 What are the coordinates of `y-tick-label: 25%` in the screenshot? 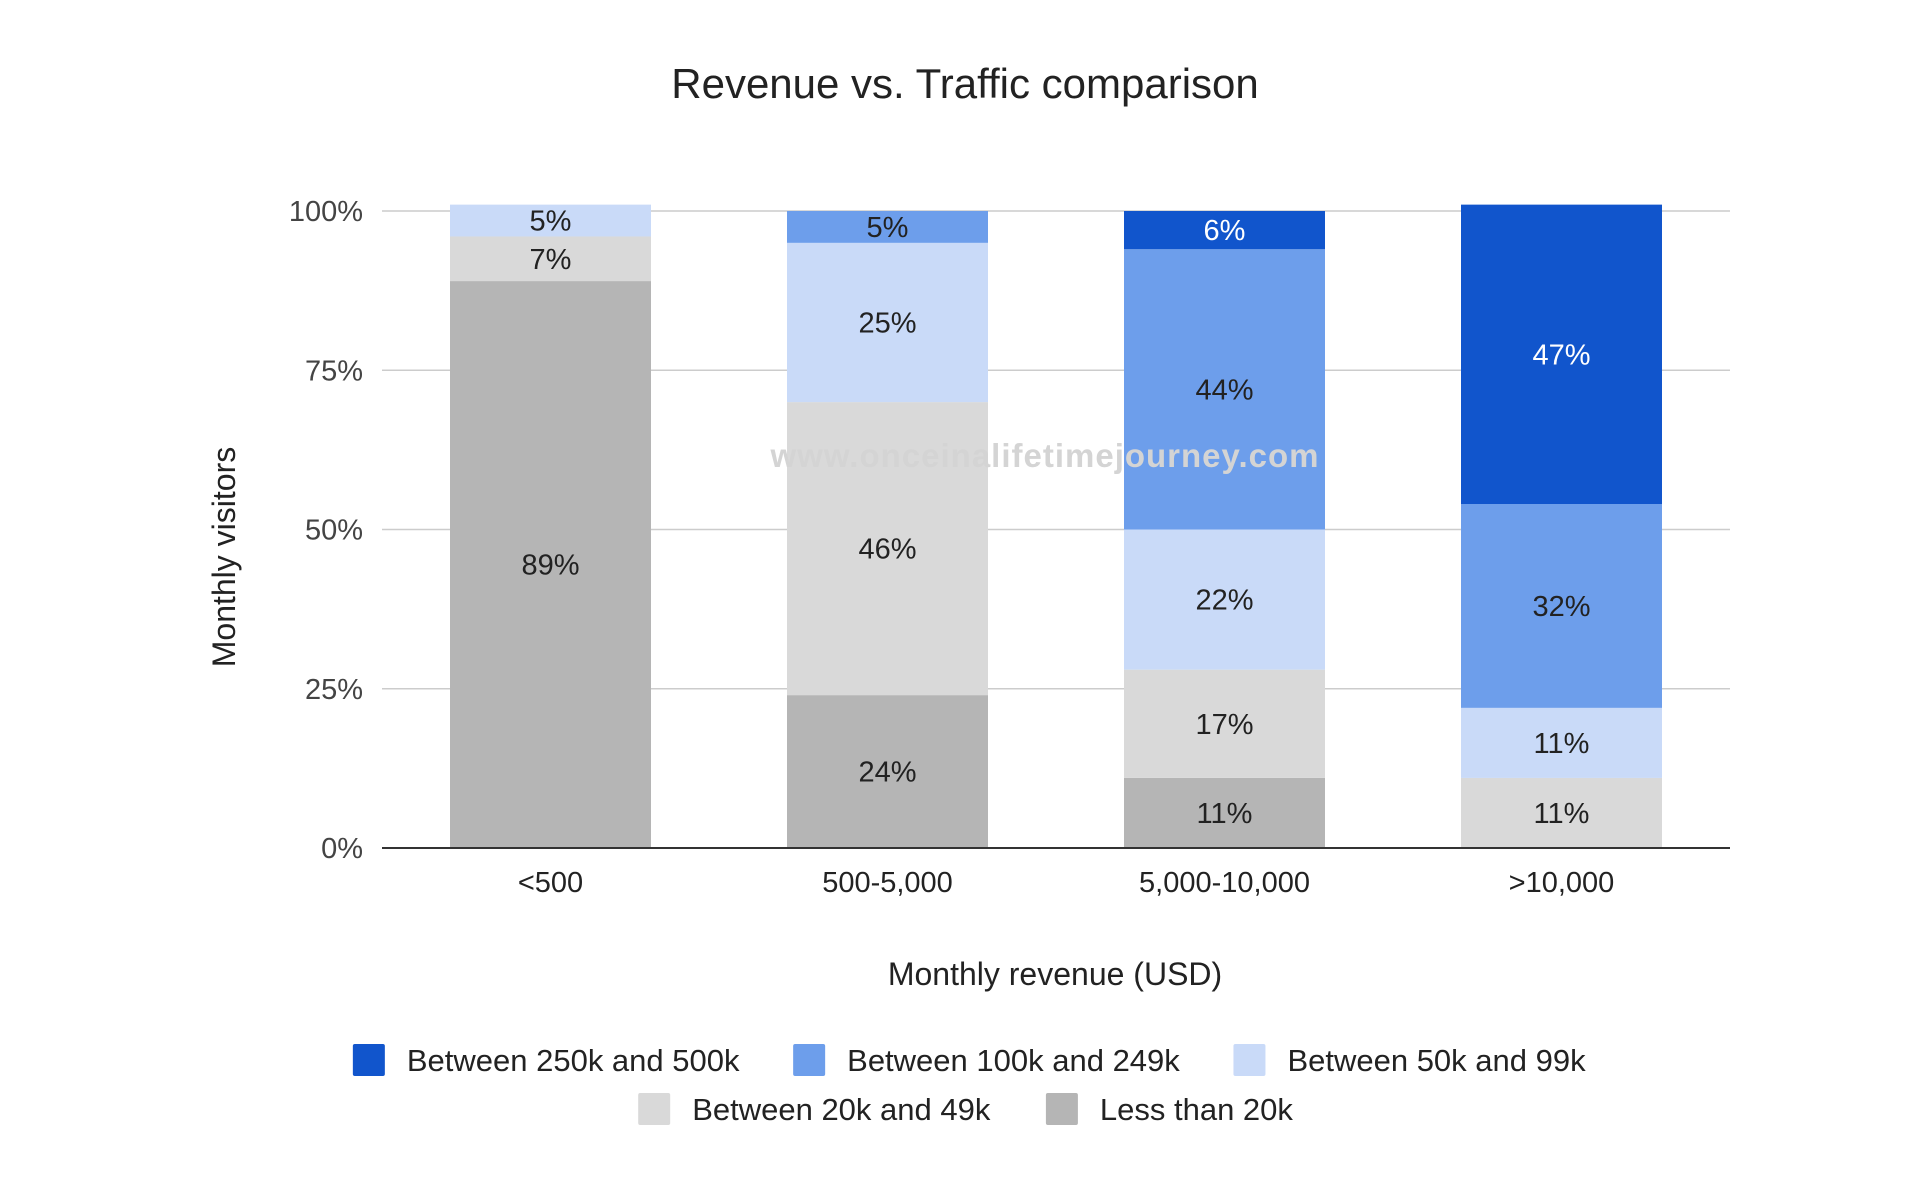 It's located at (334, 690).